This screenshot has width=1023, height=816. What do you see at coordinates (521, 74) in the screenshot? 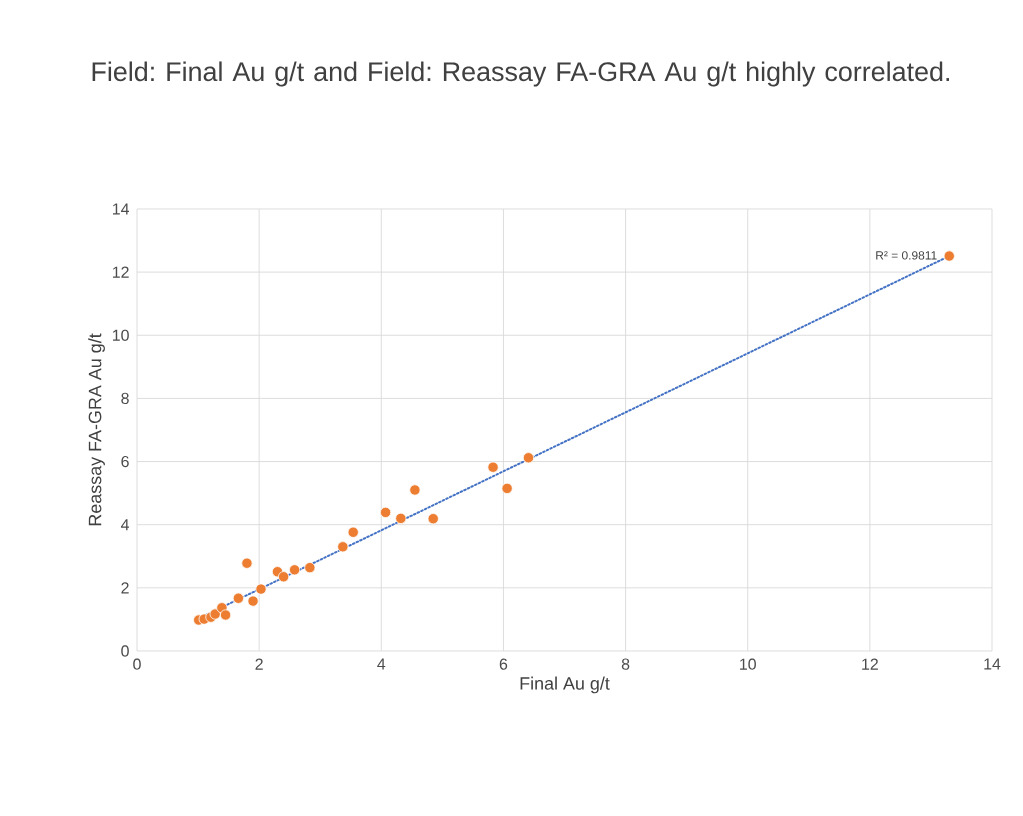
I see `chart-title: Field: Final Au g/t and Field: Reassay FA-GRA Au g/t highly correlated.` at bounding box center [521, 74].